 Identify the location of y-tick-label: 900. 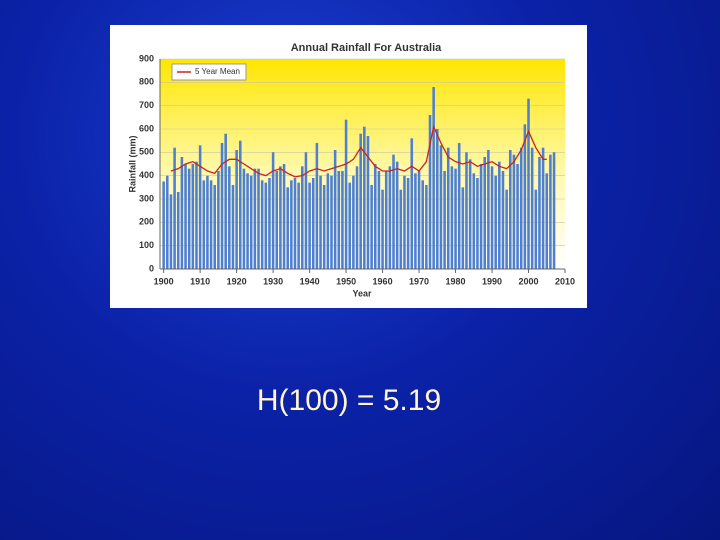
(146, 58).